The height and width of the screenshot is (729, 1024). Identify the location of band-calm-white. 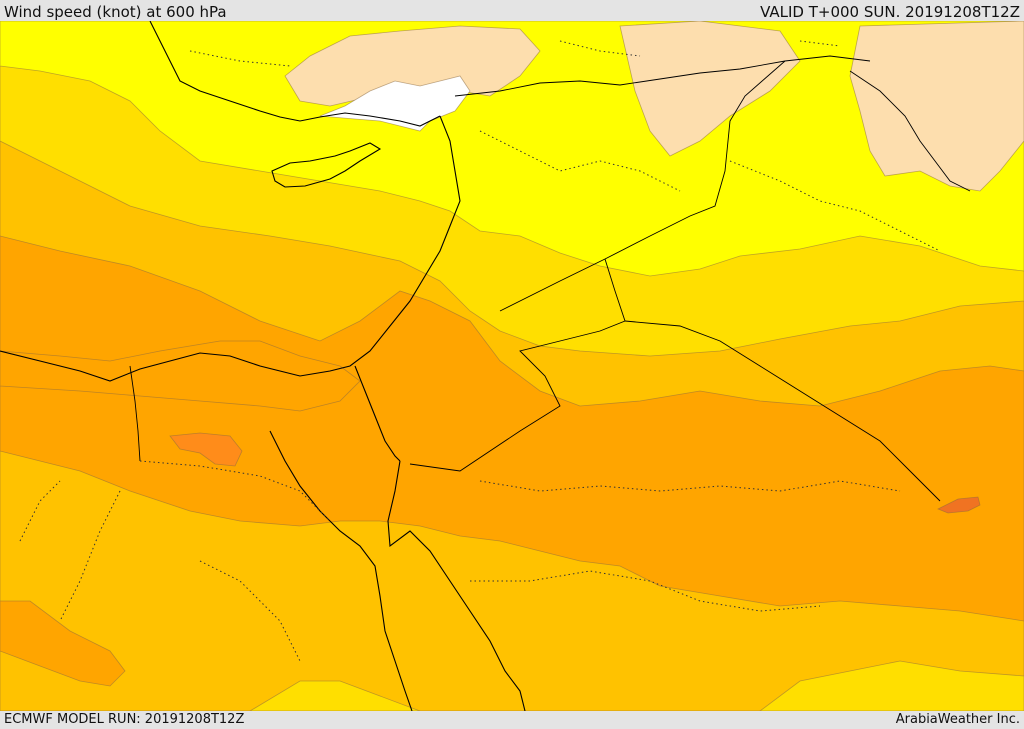
(395, 103).